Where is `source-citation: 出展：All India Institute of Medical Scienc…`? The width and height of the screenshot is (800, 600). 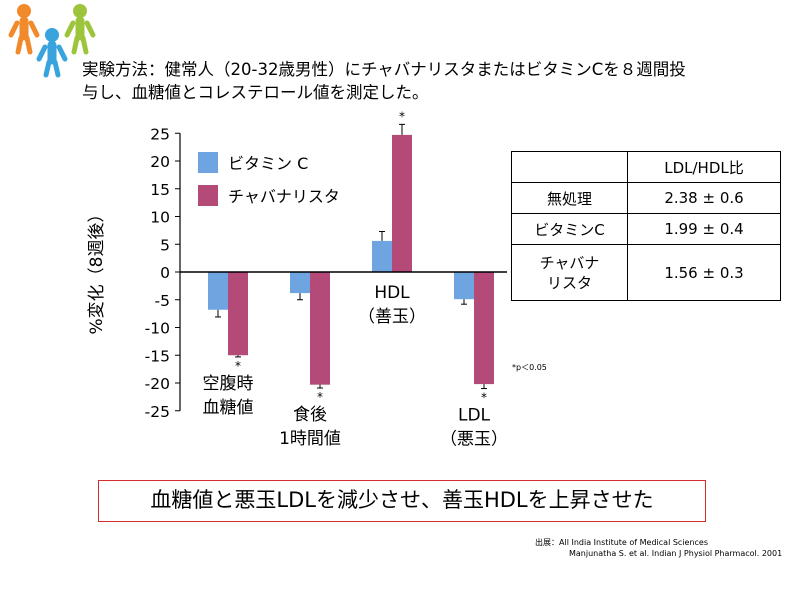
source-citation: 出展：All India Institute of Medical Scienc… is located at coordinates (658, 548).